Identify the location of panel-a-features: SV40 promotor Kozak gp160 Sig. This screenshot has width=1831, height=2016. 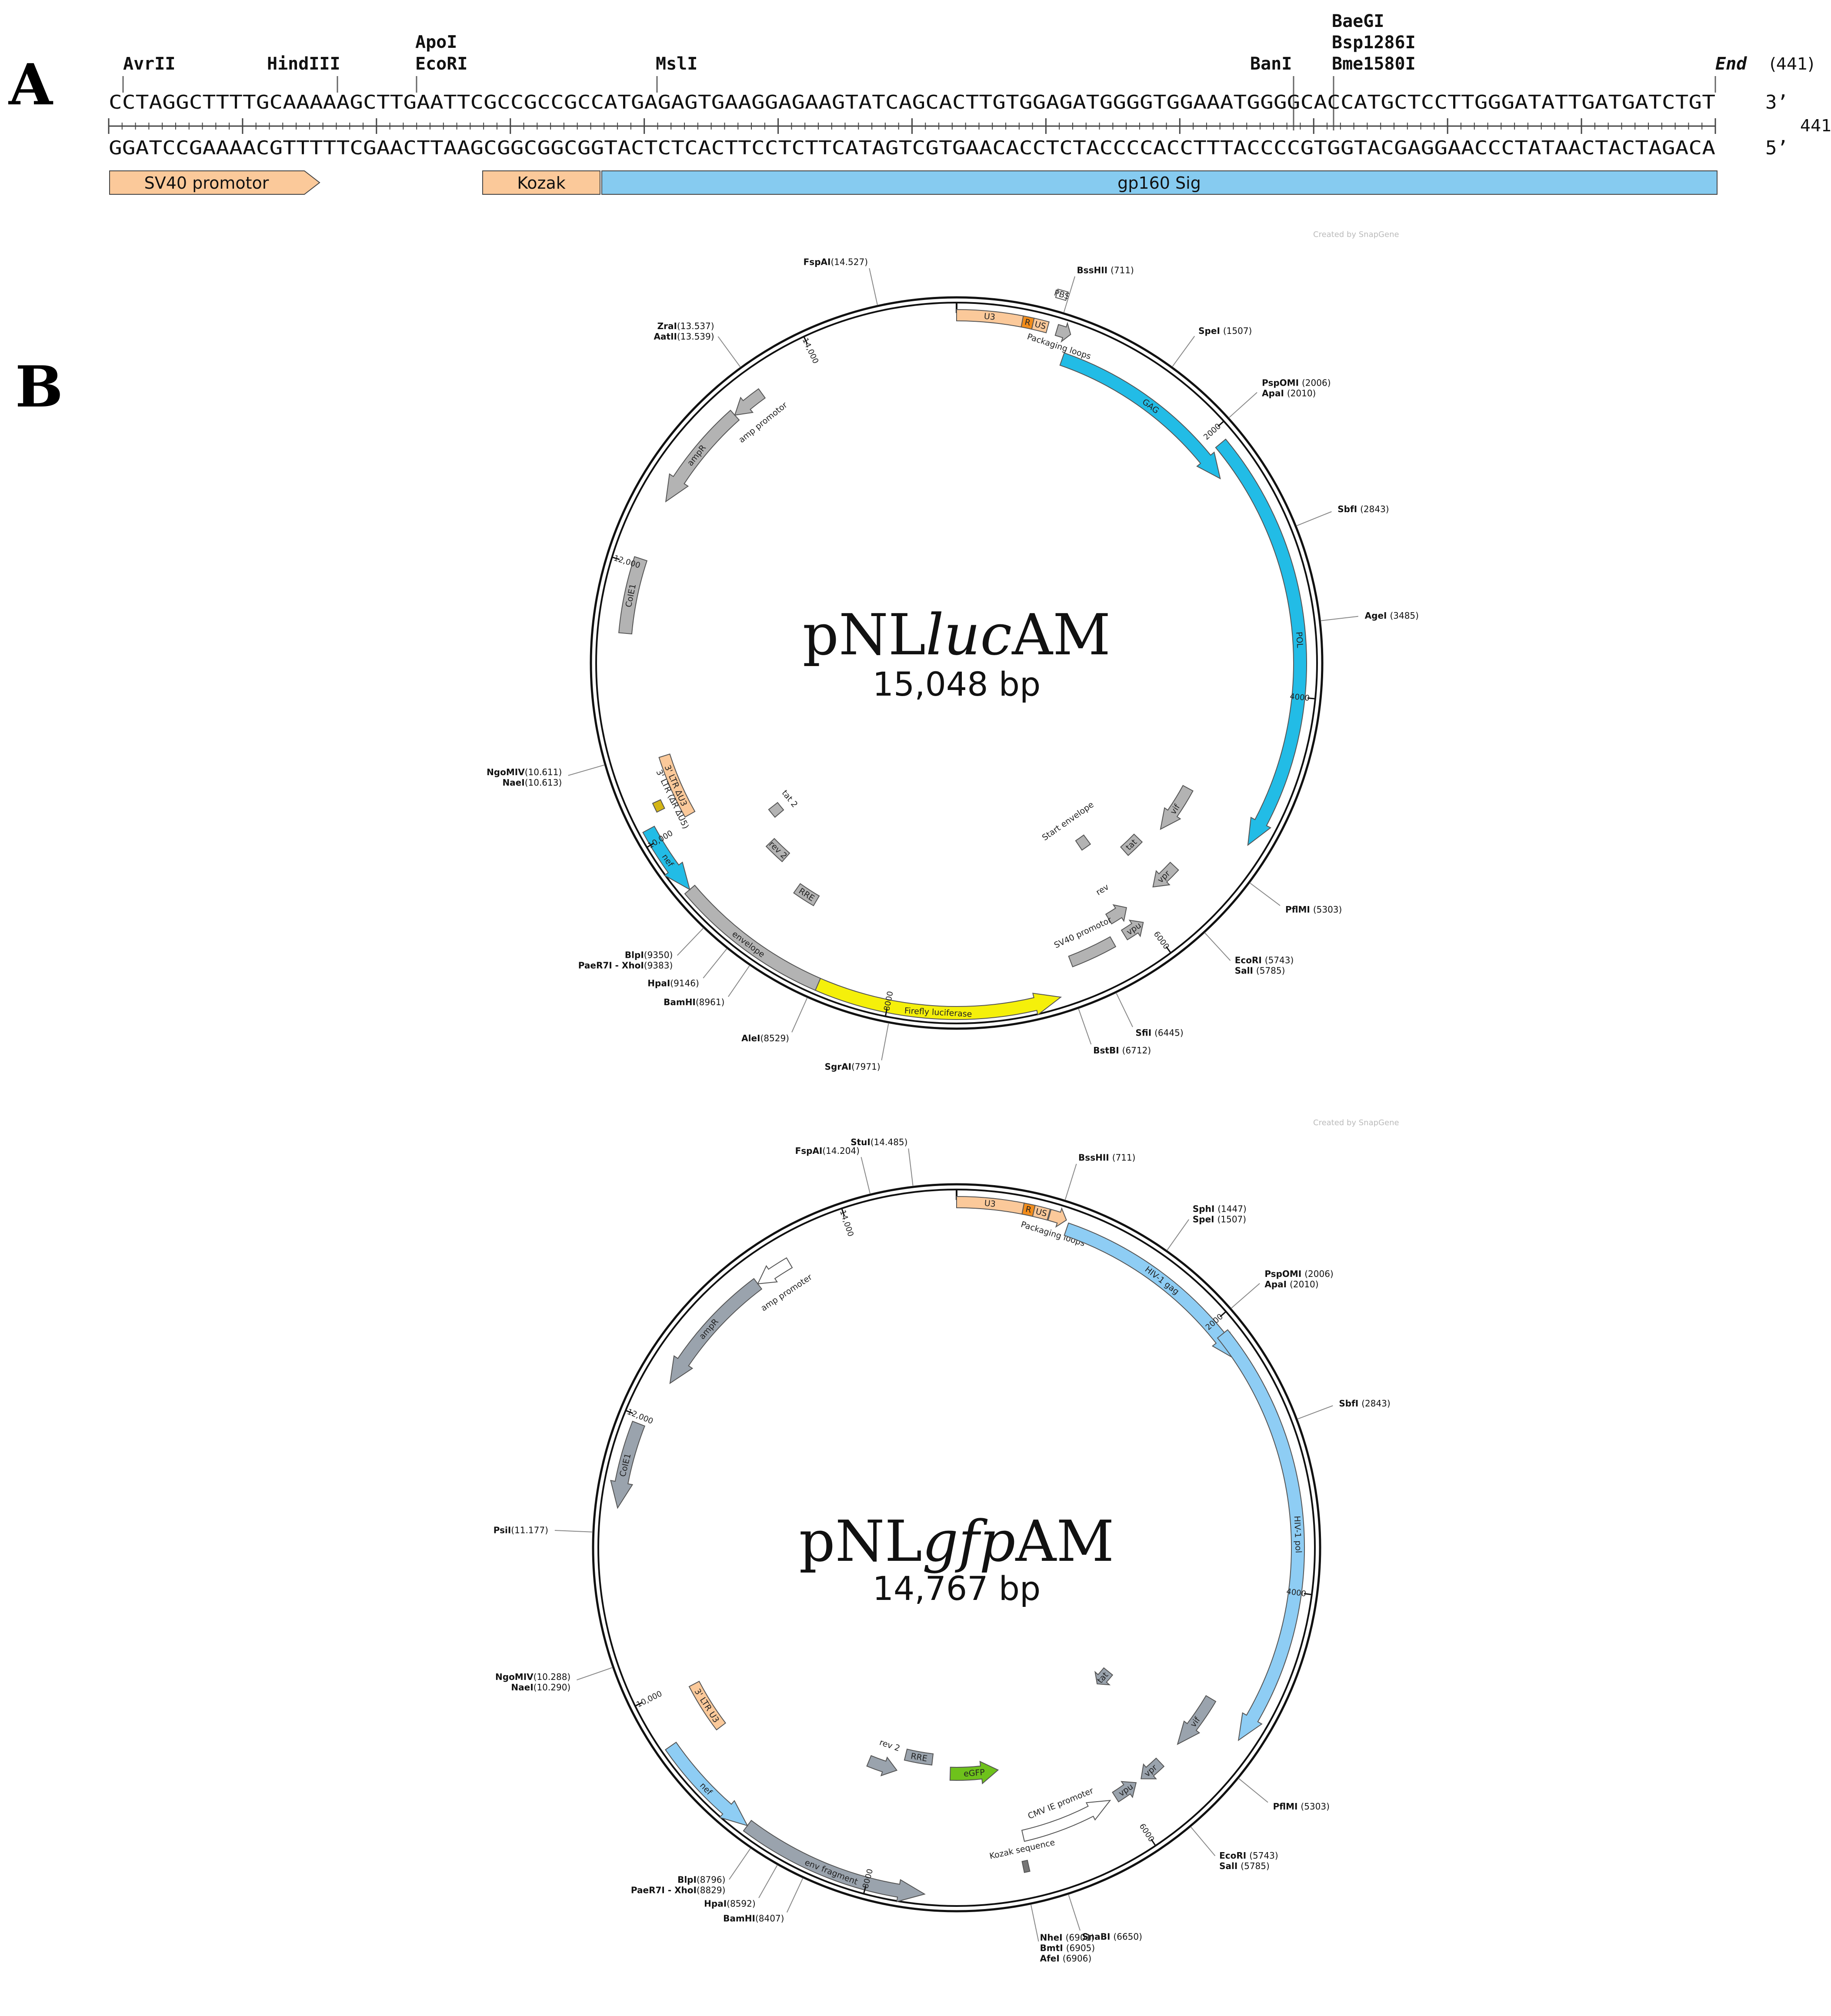
(913, 182).